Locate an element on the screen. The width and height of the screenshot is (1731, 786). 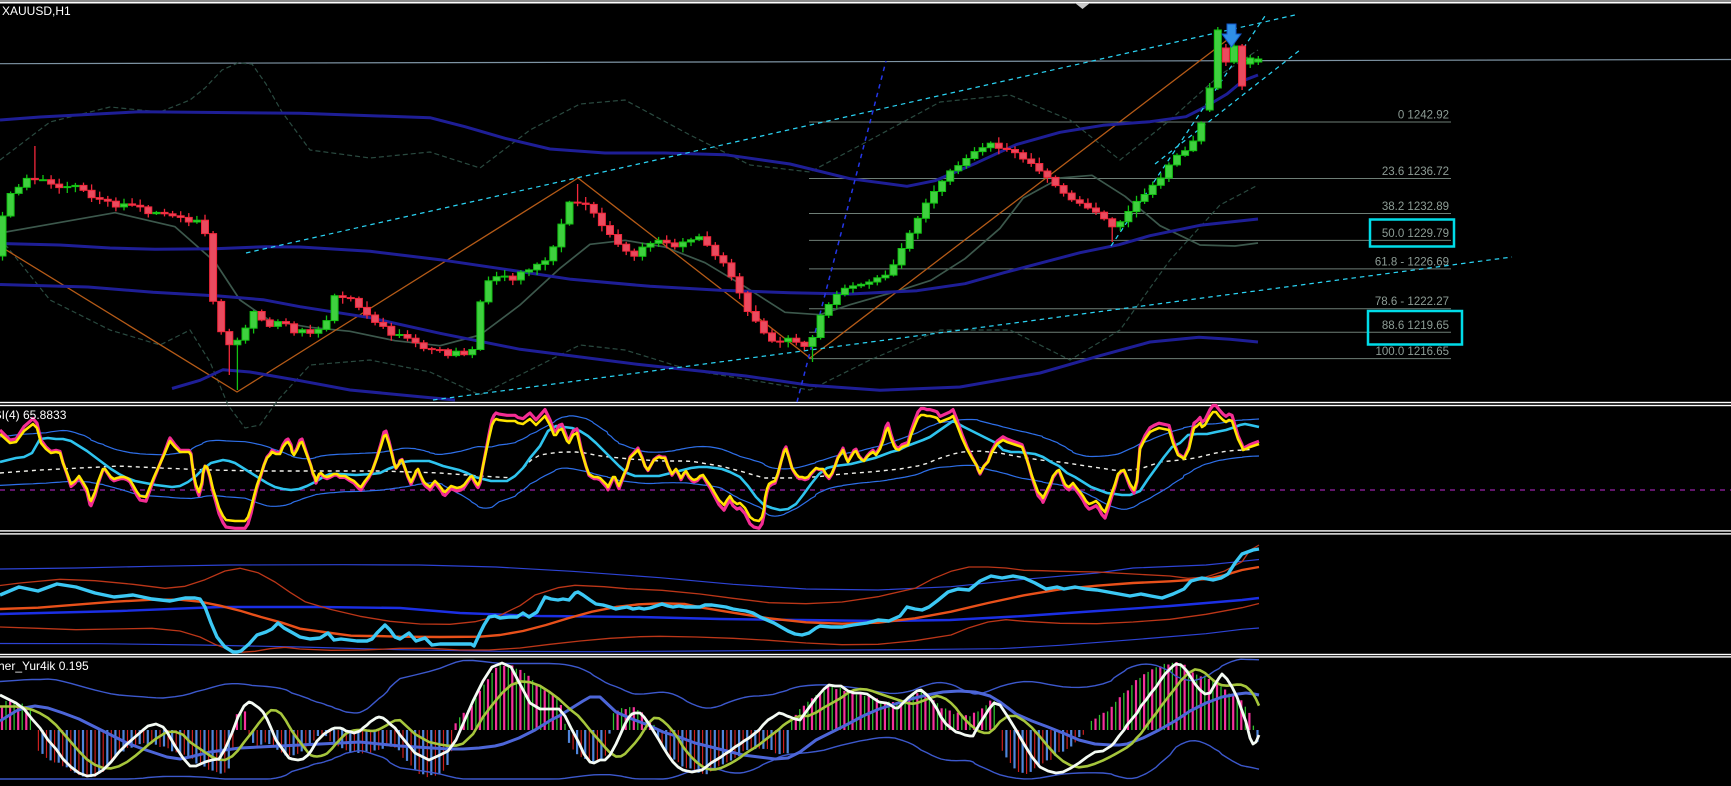
svg-text: 88.6 1219.65 is located at coordinates (1415, 326).